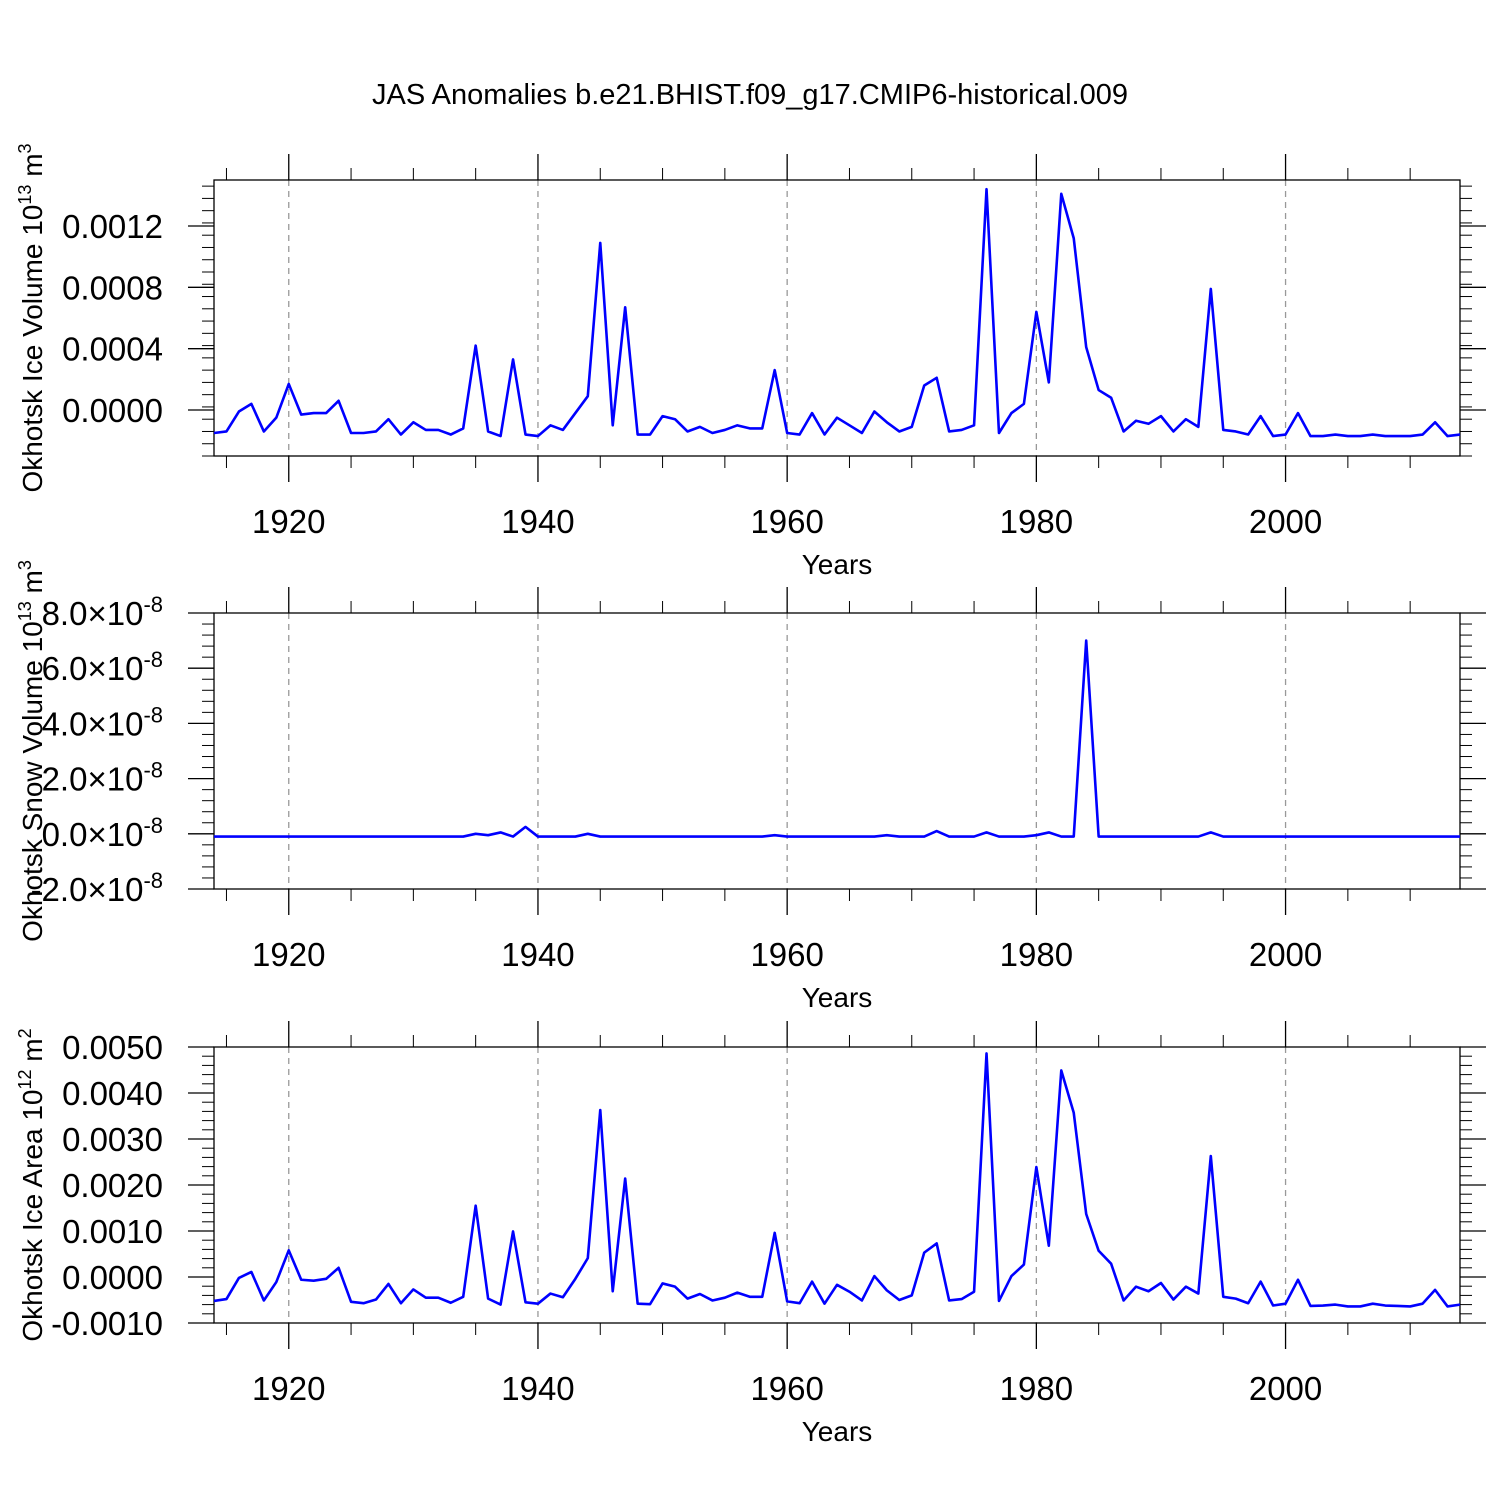 This screenshot has width=1500, height=1505. What do you see at coordinates (837, 1180) in the screenshot?
I see `series-line-ice-area` at bounding box center [837, 1180].